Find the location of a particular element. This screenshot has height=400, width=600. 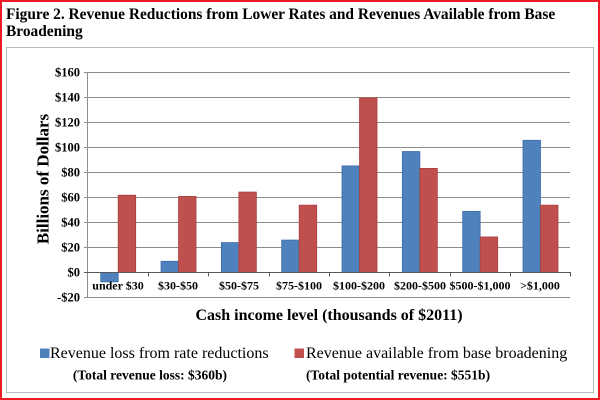

svg-text: $75-$100 is located at coordinates (299, 286).